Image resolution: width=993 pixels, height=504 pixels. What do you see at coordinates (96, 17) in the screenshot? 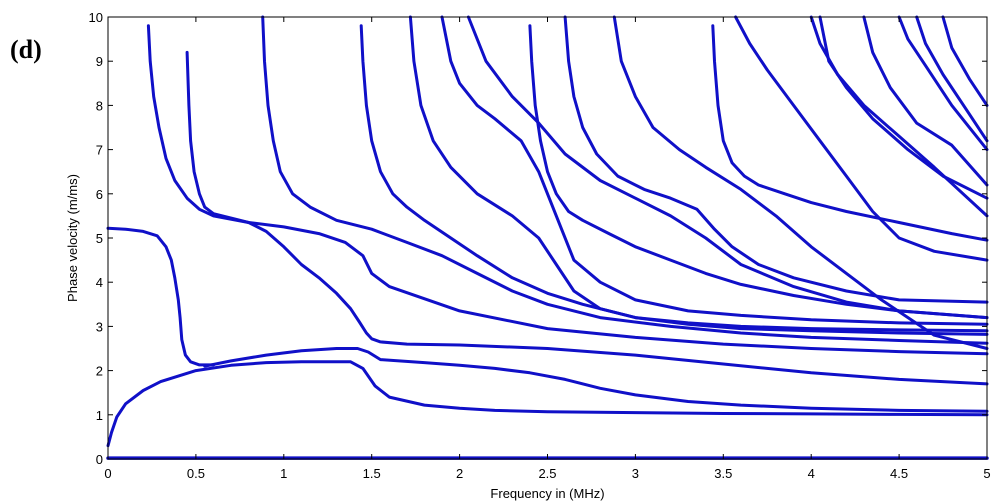
I see `y-tick-label: 10` at bounding box center [96, 17].